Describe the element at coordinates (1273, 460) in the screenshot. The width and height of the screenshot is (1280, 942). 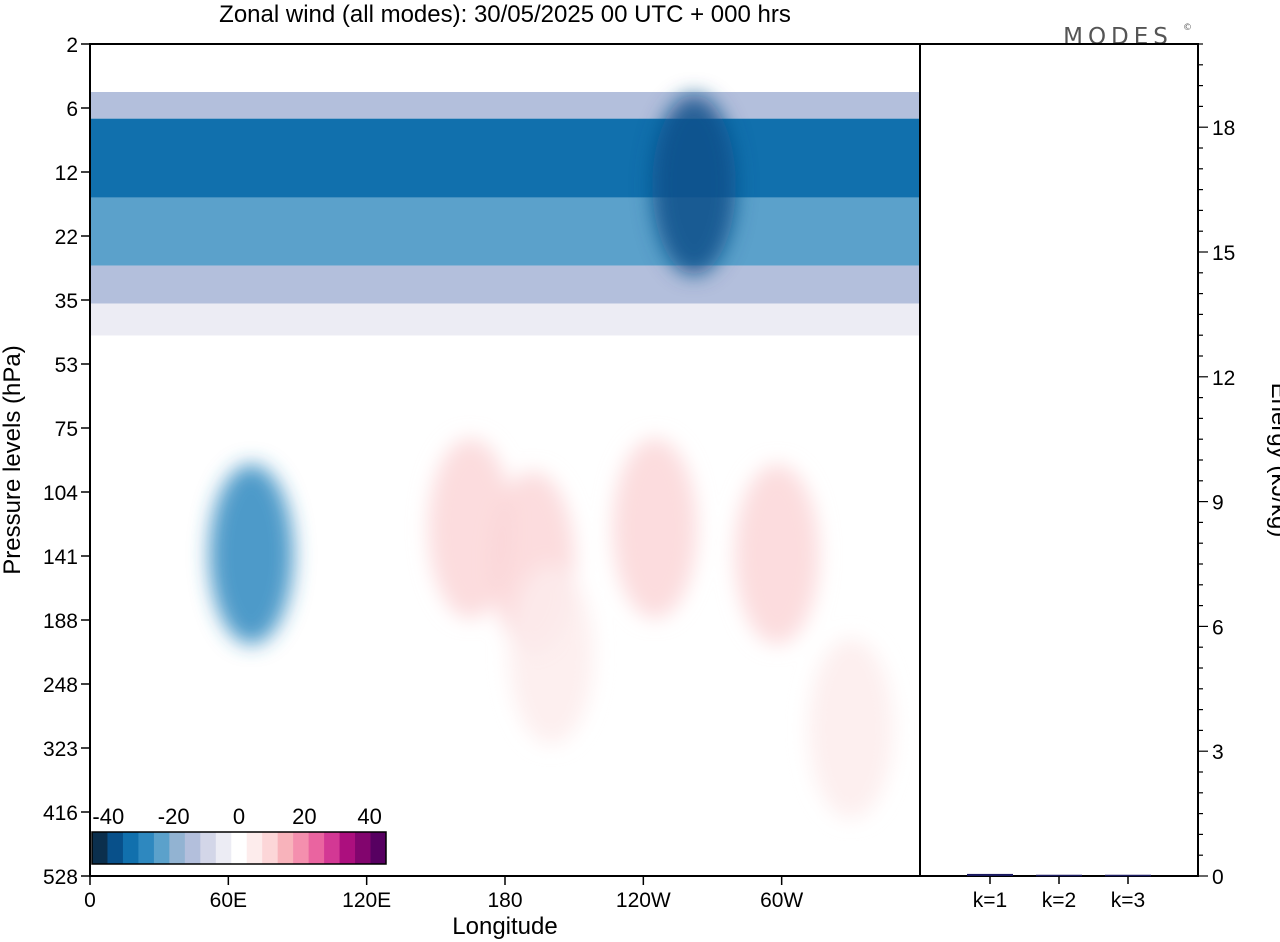
I see `energy-axis-label: Energy (kJ/kg)` at that location.